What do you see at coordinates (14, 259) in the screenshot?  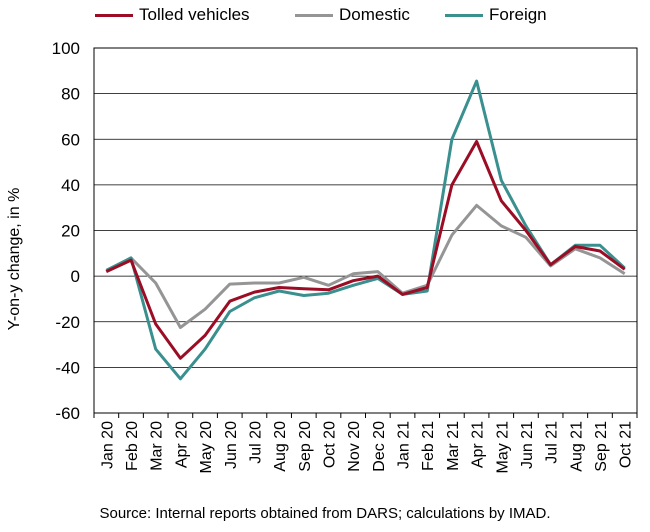 I see `y-axis-label: Y-on-y change, in %` at bounding box center [14, 259].